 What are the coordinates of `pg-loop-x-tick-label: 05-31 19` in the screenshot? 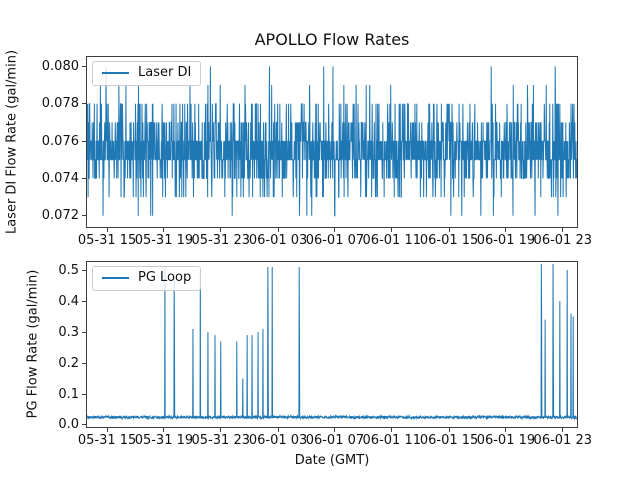 It's located at (164, 440).